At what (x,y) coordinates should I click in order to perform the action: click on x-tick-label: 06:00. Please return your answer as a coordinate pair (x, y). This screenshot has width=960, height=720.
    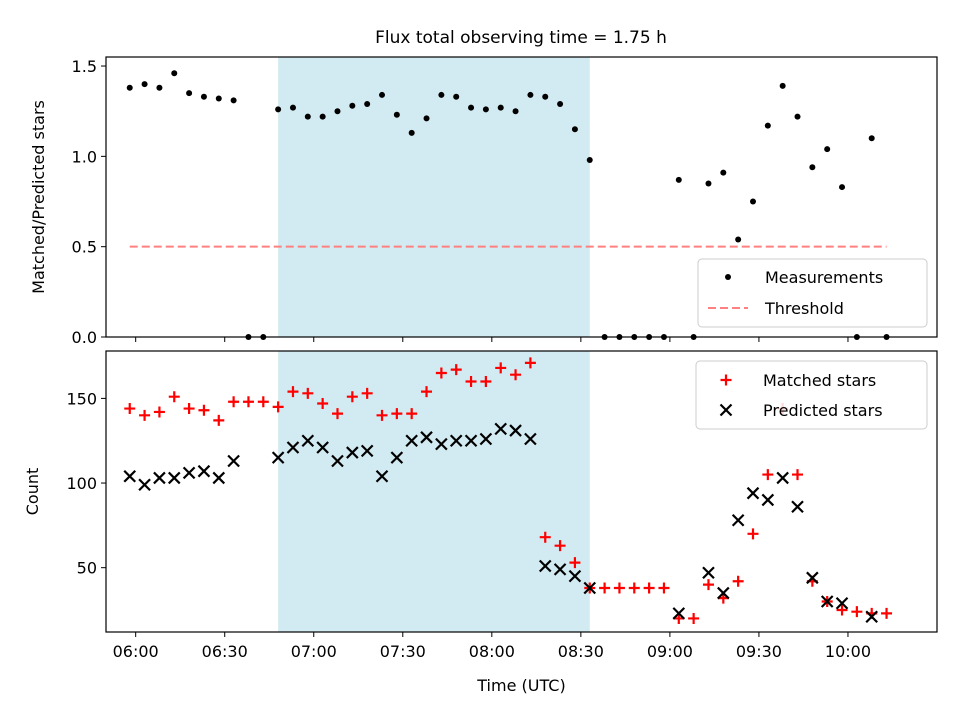
    Looking at the image, I should click on (136, 651).